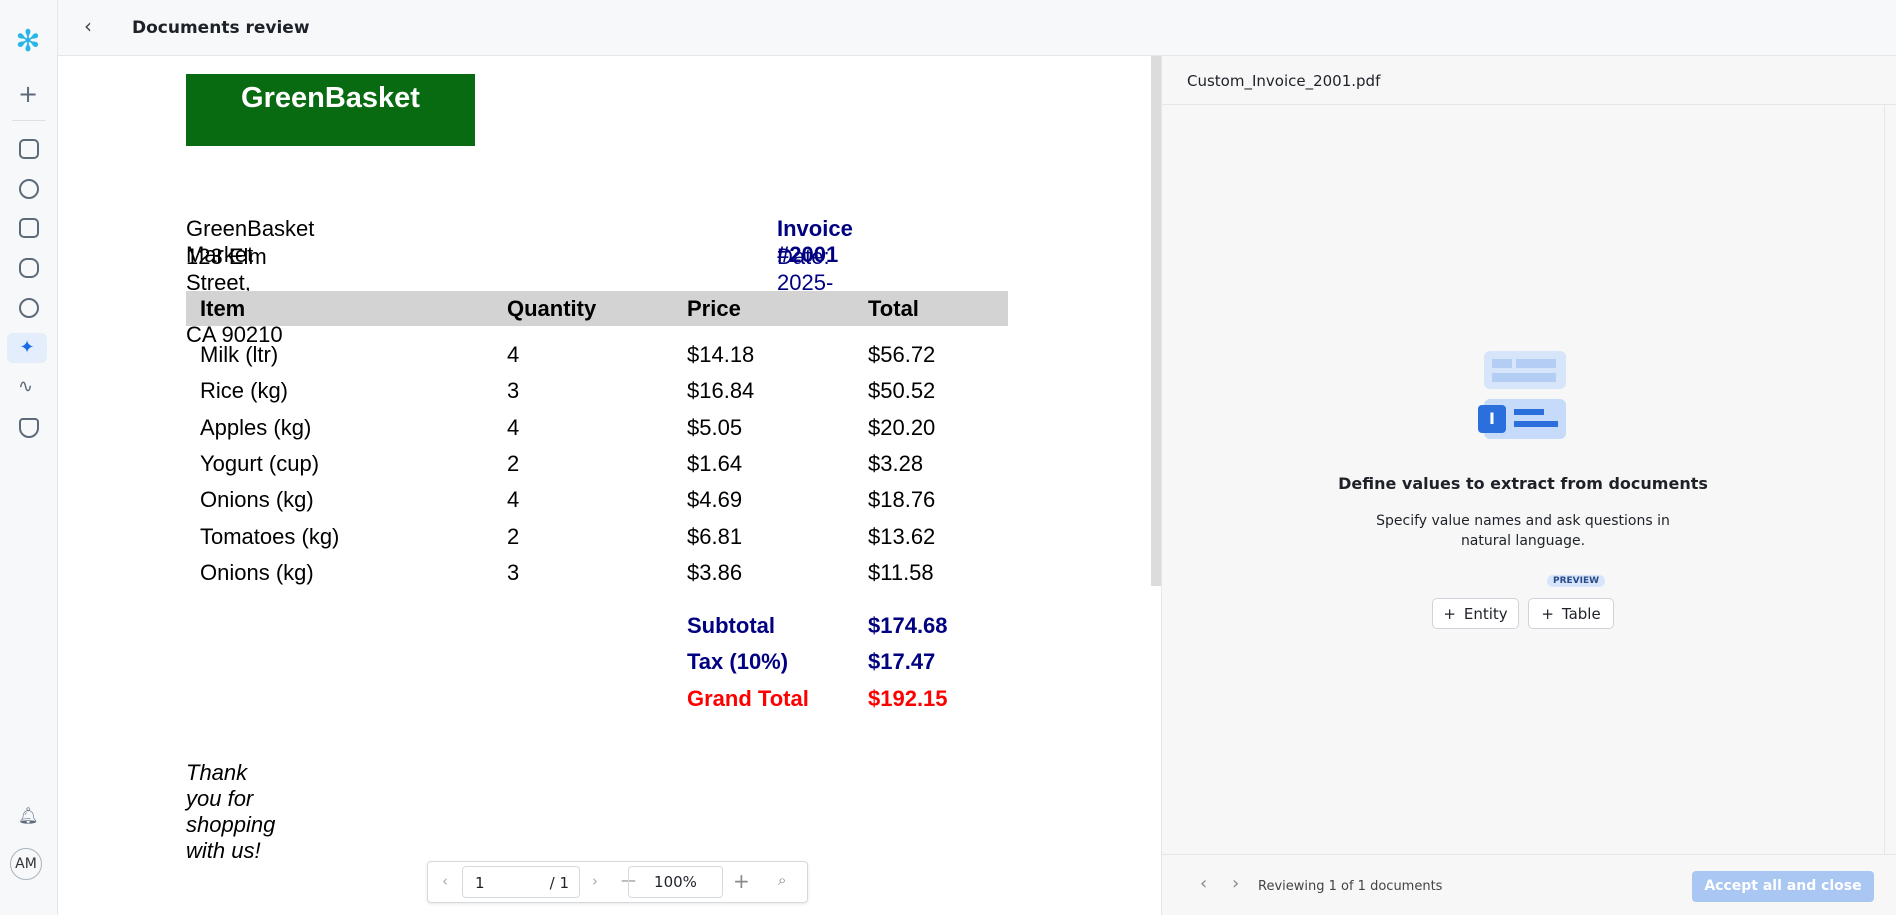 The image size is (1896, 915). Describe the element at coordinates (29, 228) in the screenshot. I see `worksheet-icon` at that location.